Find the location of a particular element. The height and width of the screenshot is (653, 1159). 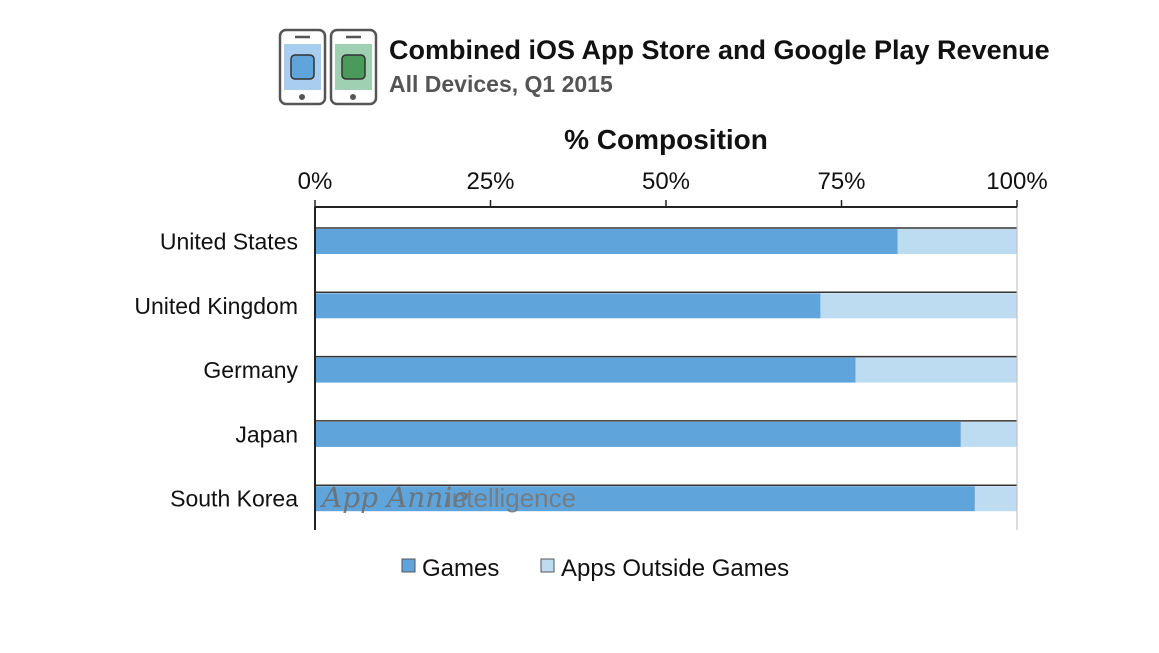

x-tick-label: 25% is located at coordinates (490, 181).